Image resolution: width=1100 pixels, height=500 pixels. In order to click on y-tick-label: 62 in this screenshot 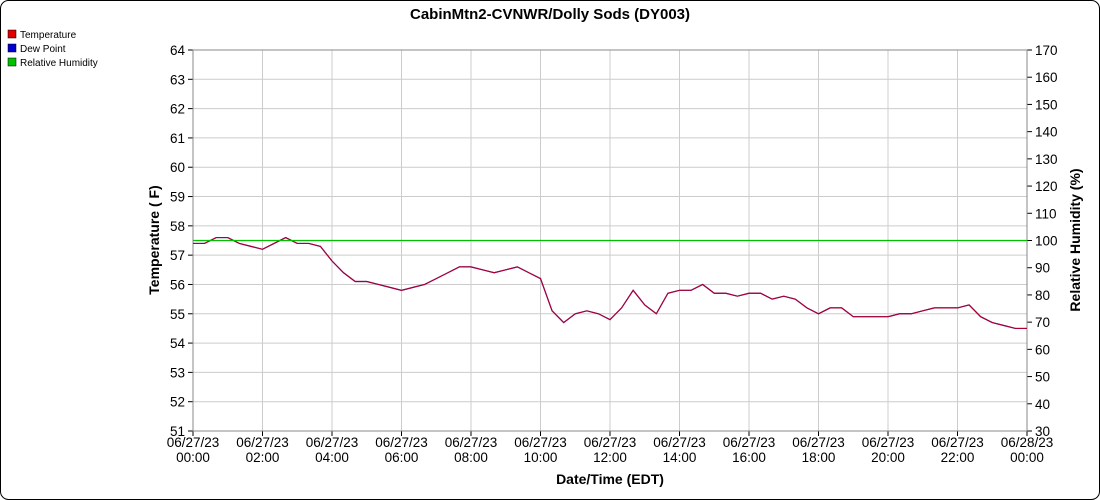, I will do `click(177, 109)`.